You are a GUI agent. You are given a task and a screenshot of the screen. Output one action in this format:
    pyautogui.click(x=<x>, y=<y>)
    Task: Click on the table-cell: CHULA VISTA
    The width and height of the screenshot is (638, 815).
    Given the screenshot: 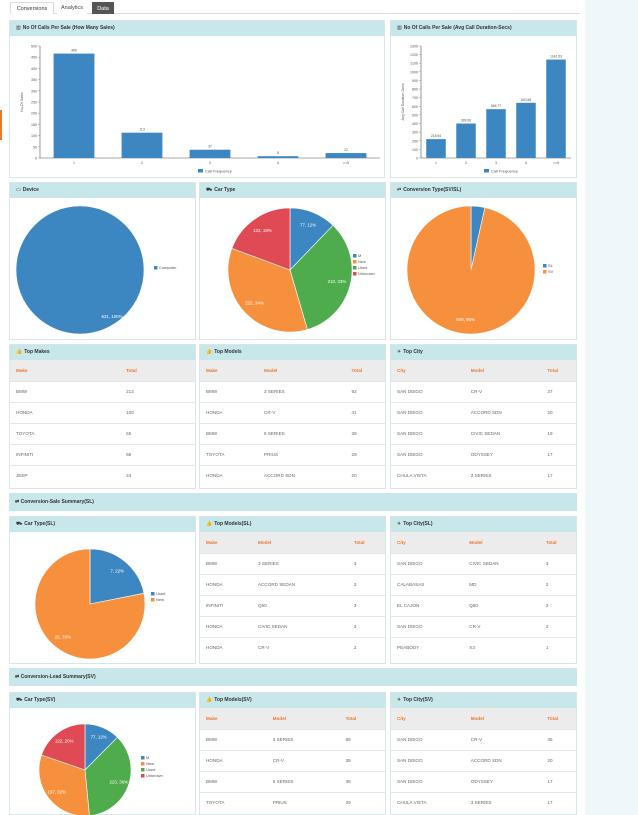 What is the action you would take?
    pyautogui.click(x=428, y=475)
    